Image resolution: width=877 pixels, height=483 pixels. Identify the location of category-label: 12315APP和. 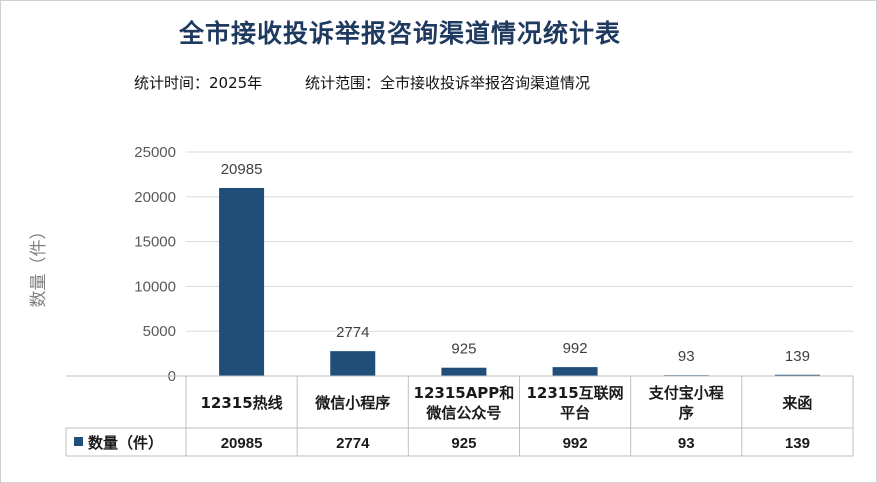
(464, 393).